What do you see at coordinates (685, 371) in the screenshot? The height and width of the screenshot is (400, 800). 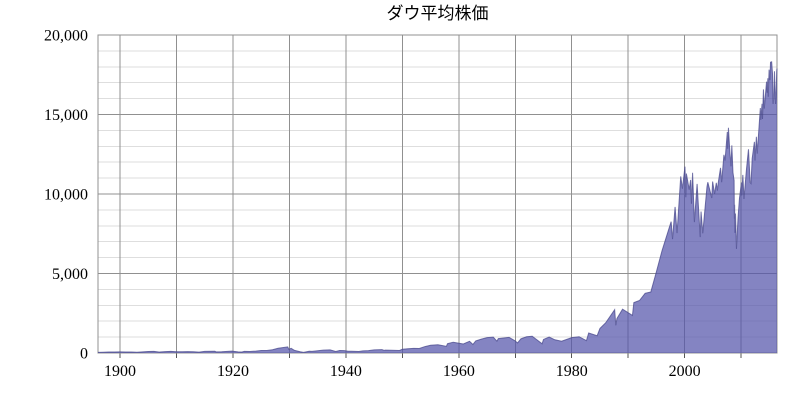 I see `x-tick-label: 2000` at bounding box center [685, 371].